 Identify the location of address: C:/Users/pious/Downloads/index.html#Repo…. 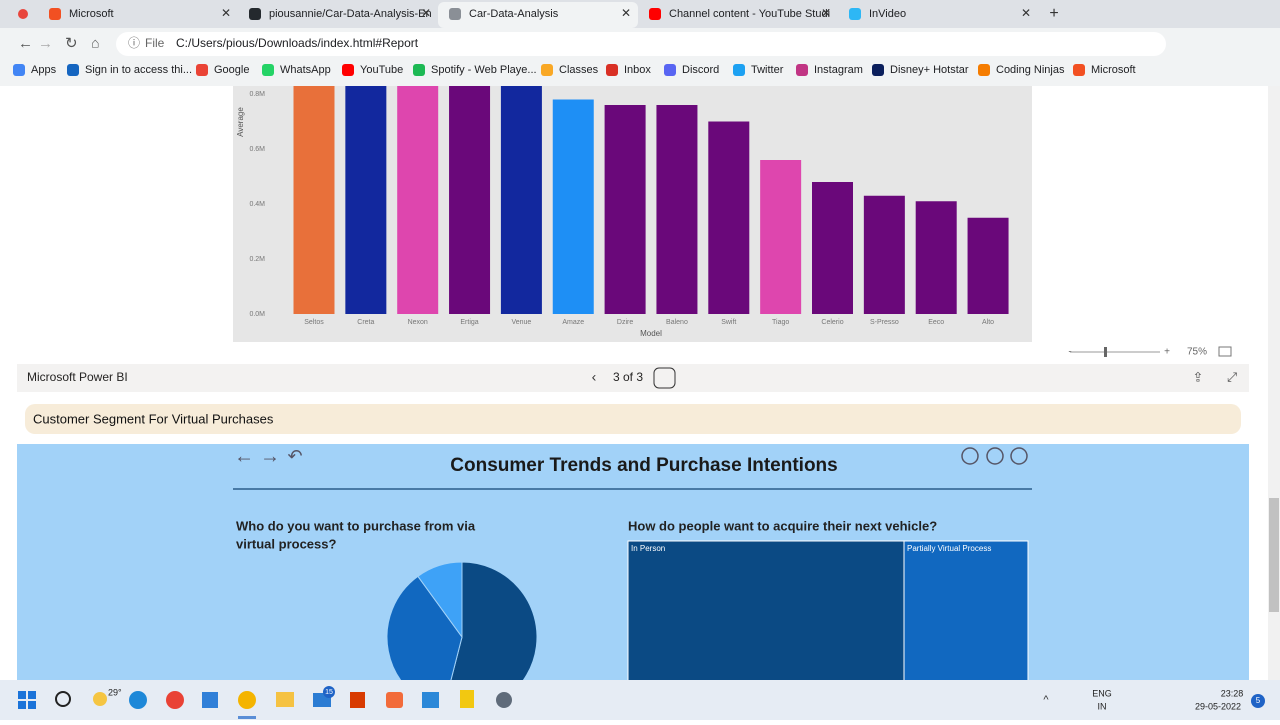
(297, 43).